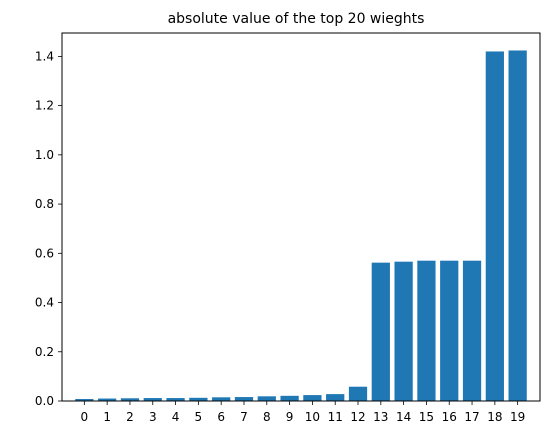 Image resolution: width=547 pixels, height=435 pixels. Describe the element at coordinates (44, 303) in the screenshot. I see `y-tick-label-0.4: 0.4` at that location.